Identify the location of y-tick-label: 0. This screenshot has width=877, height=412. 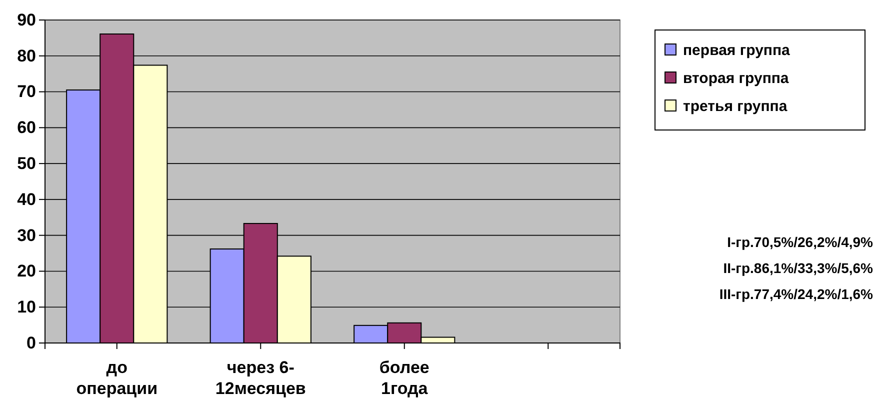
(31, 342).